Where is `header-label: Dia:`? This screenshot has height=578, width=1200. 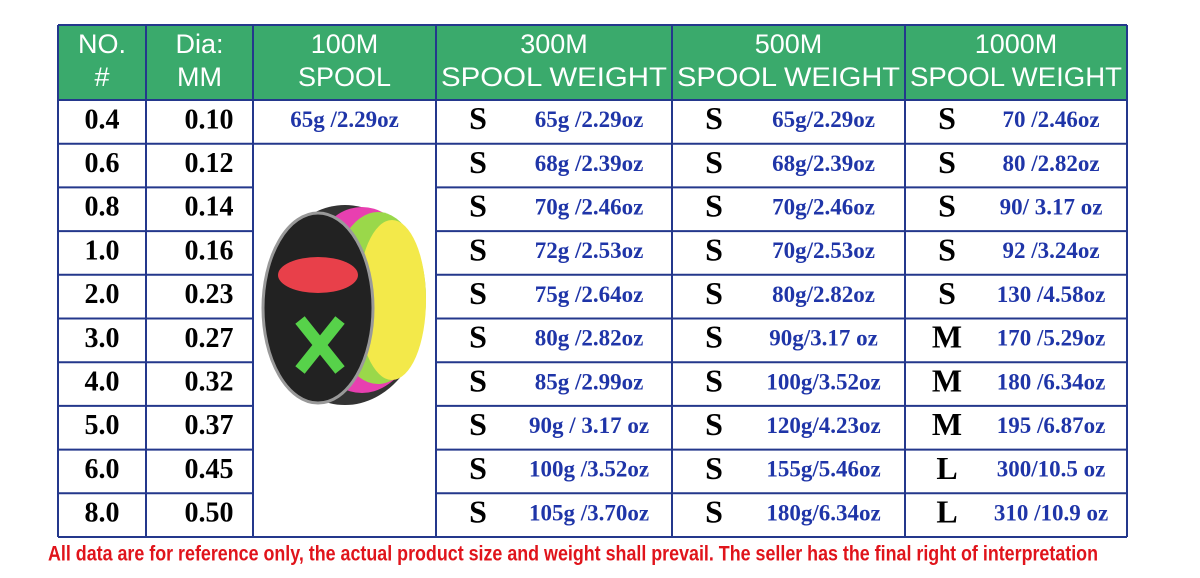
header-label: Dia: is located at coordinates (199, 44).